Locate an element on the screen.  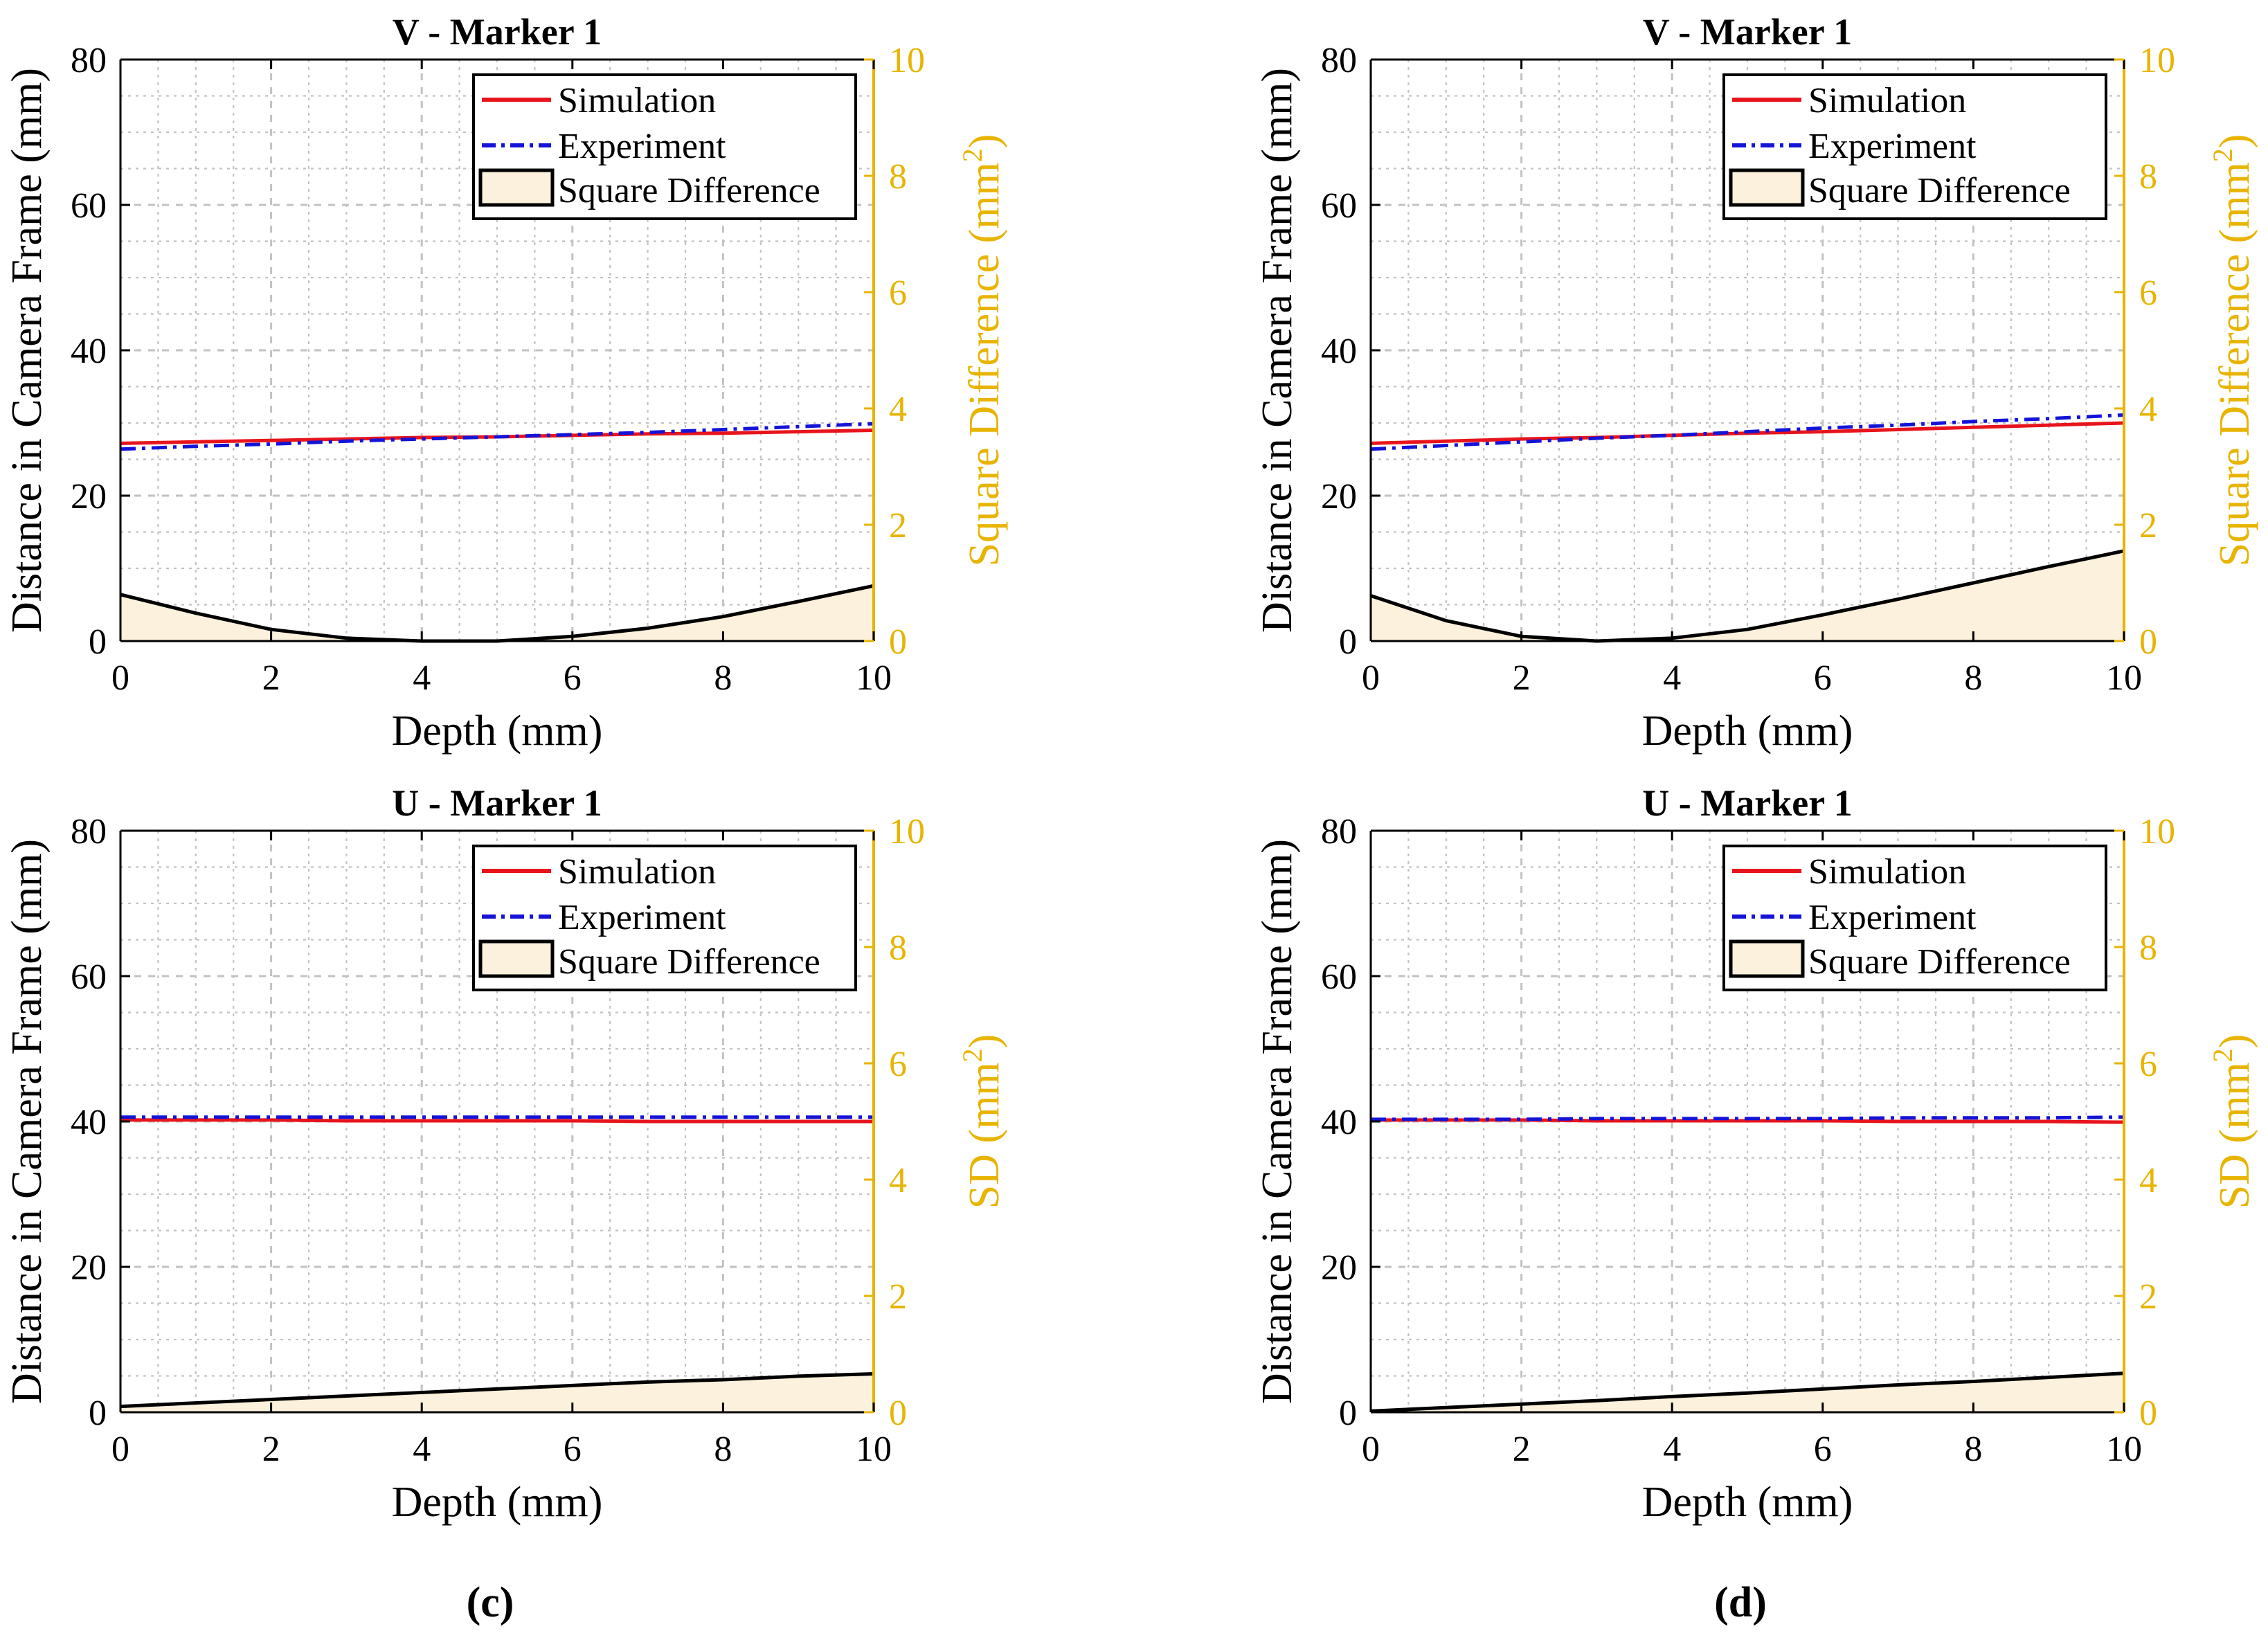
series-experiment is located at coordinates (1748, 1118).